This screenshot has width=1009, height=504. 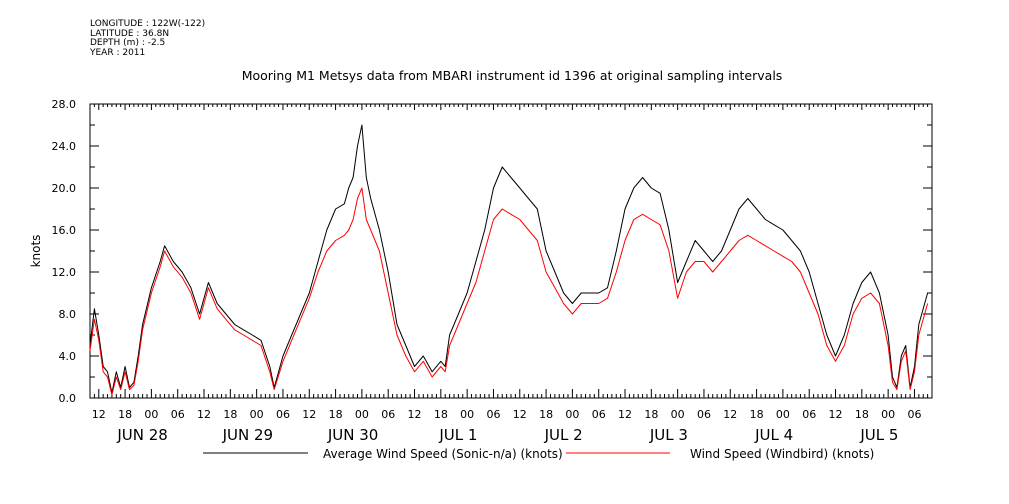 I want to click on x-day-label: JUL 3, so click(x=668, y=435).